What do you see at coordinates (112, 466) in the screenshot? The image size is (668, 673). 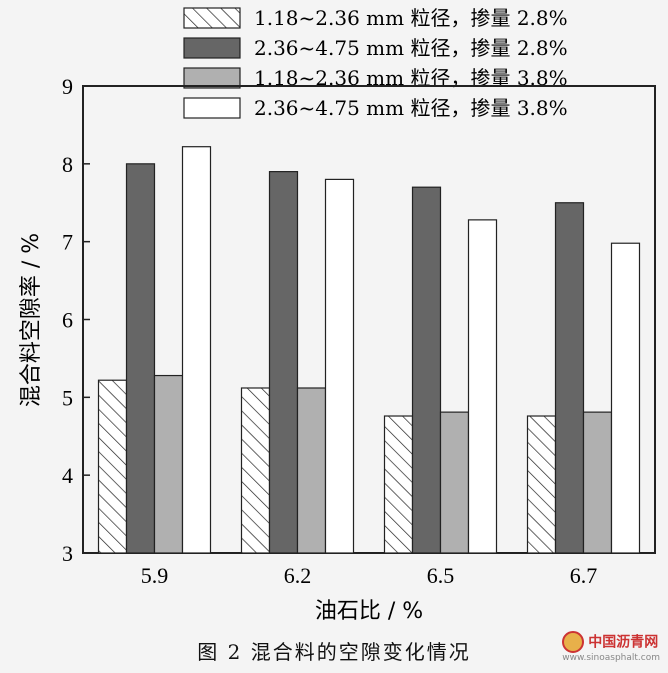 I see `bar-1-5.9` at bounding box center [112, 466].